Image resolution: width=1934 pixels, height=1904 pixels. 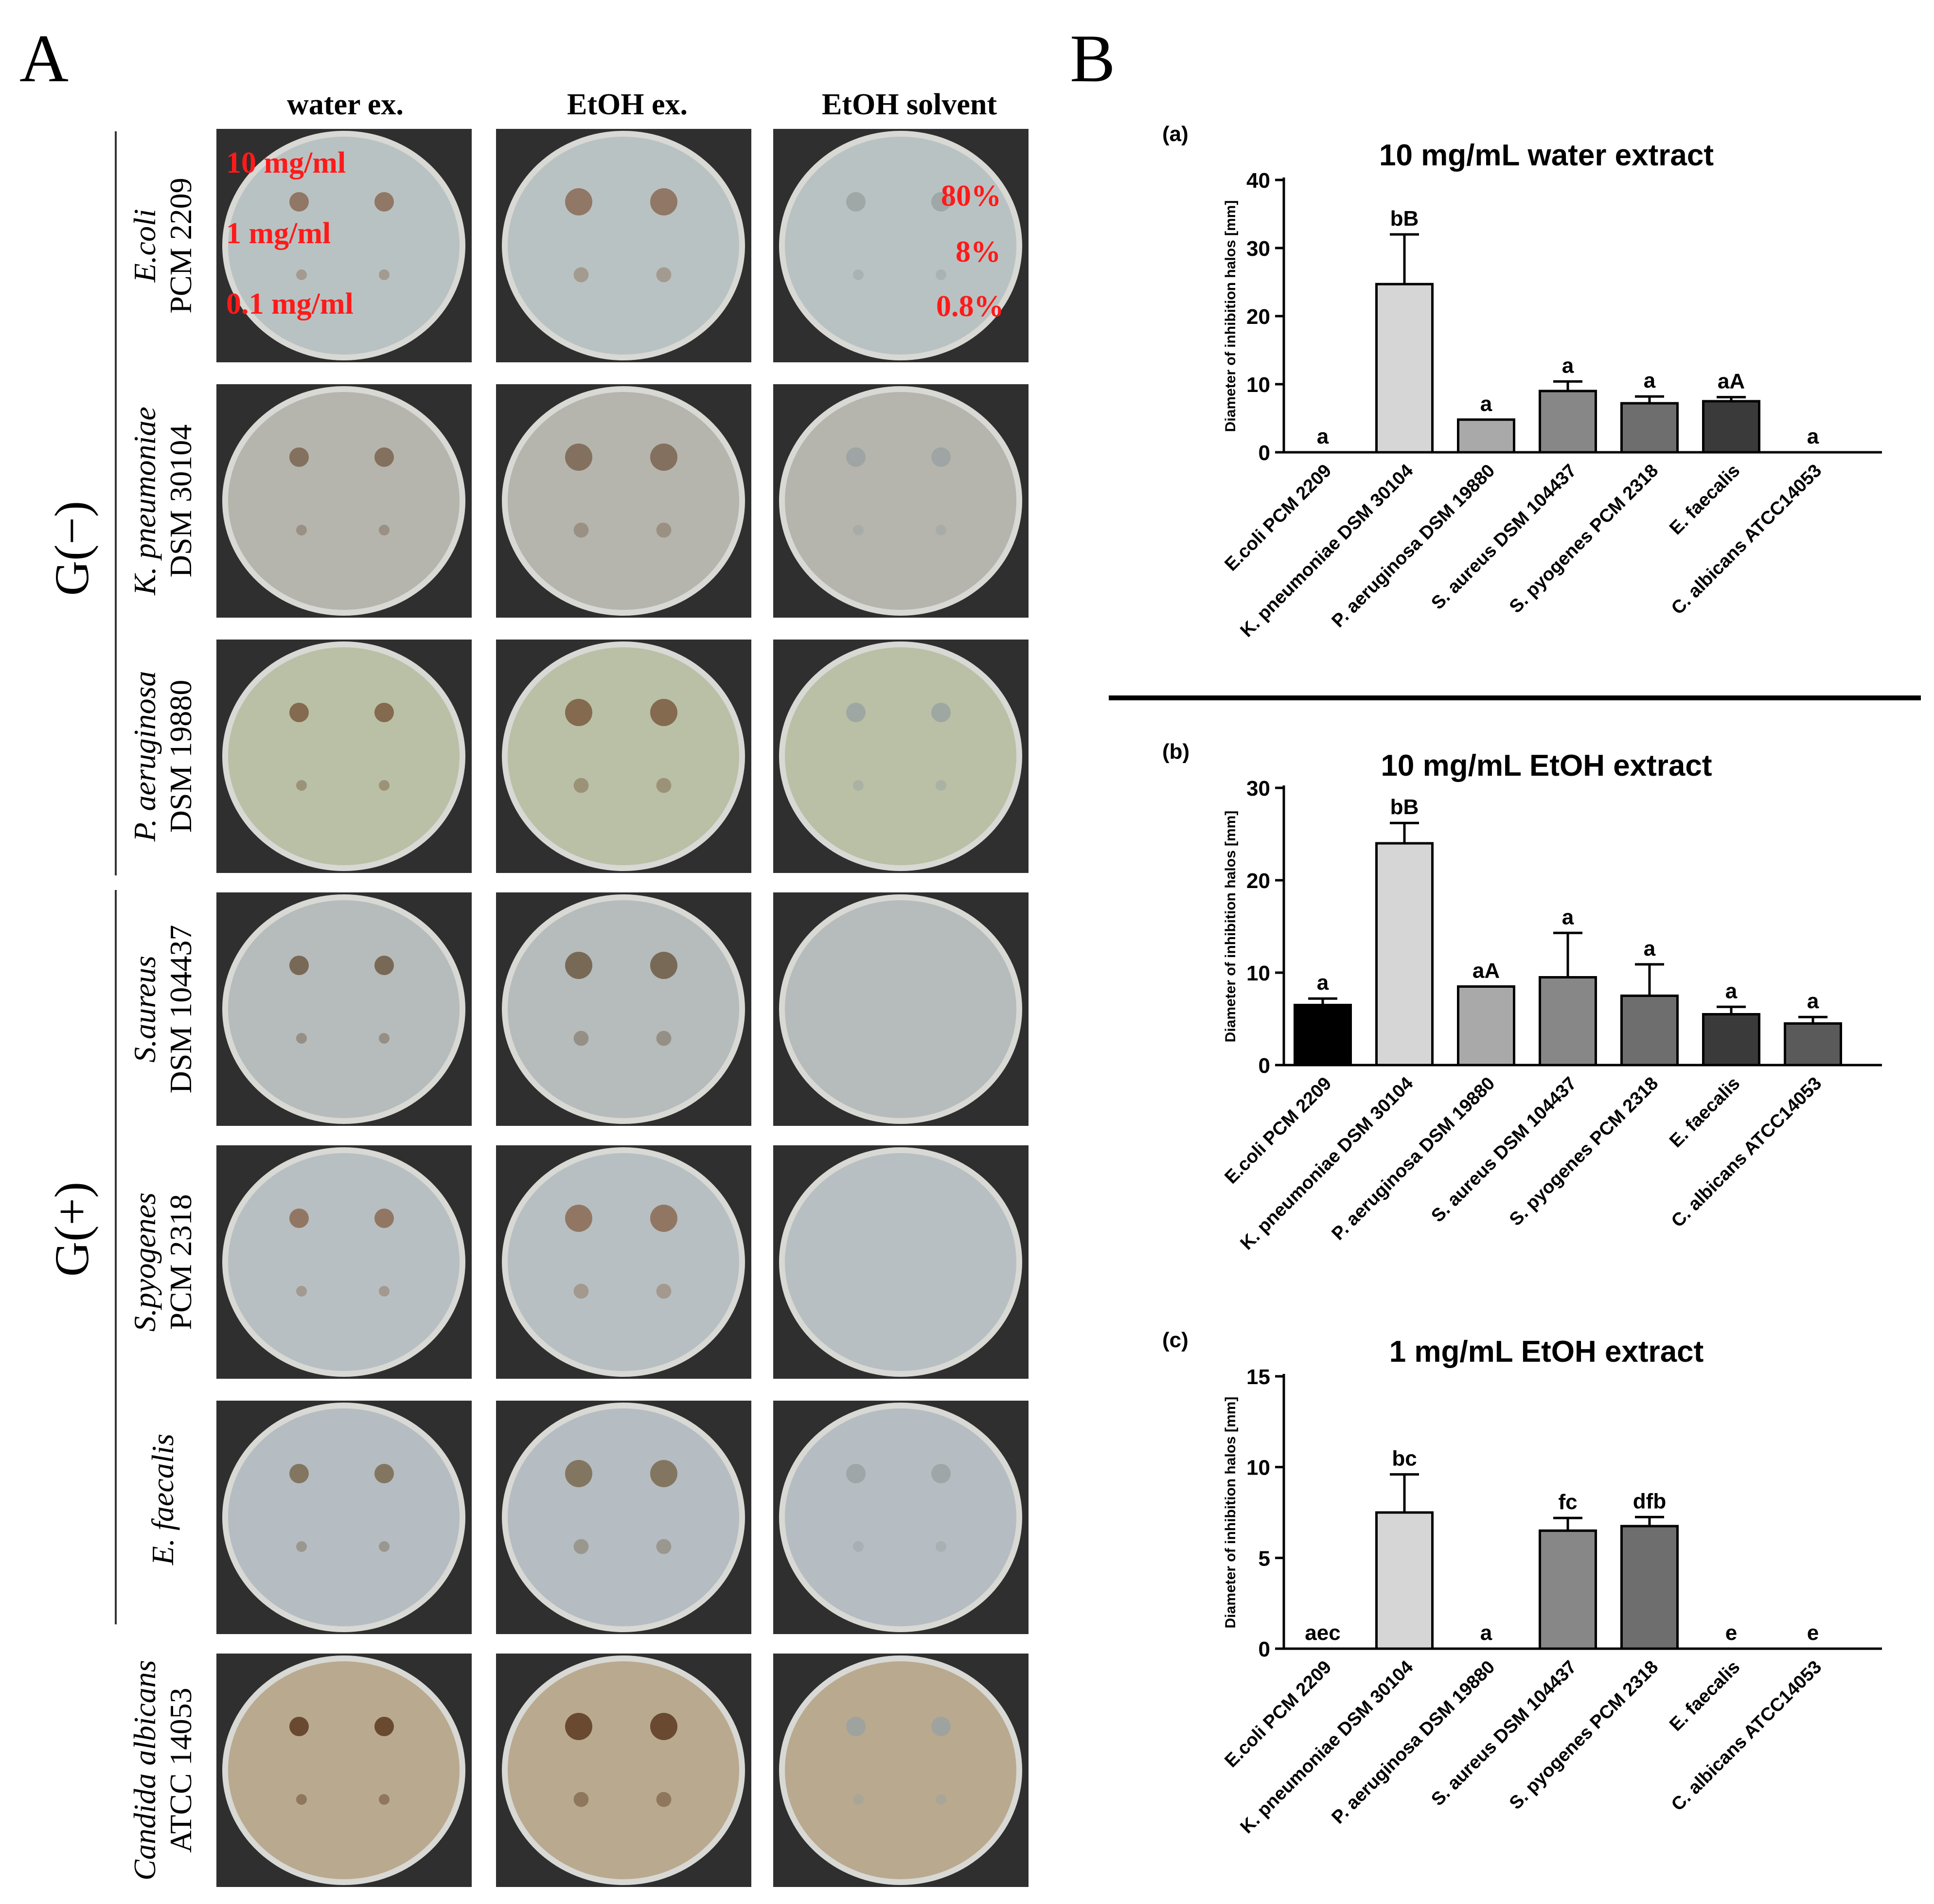 What do you see at coordinates (1413, 1742) in the screenshot?
I see `x-tick-label: P. aeruginosa DSM 19880` at bounding box center [1413, 1742].